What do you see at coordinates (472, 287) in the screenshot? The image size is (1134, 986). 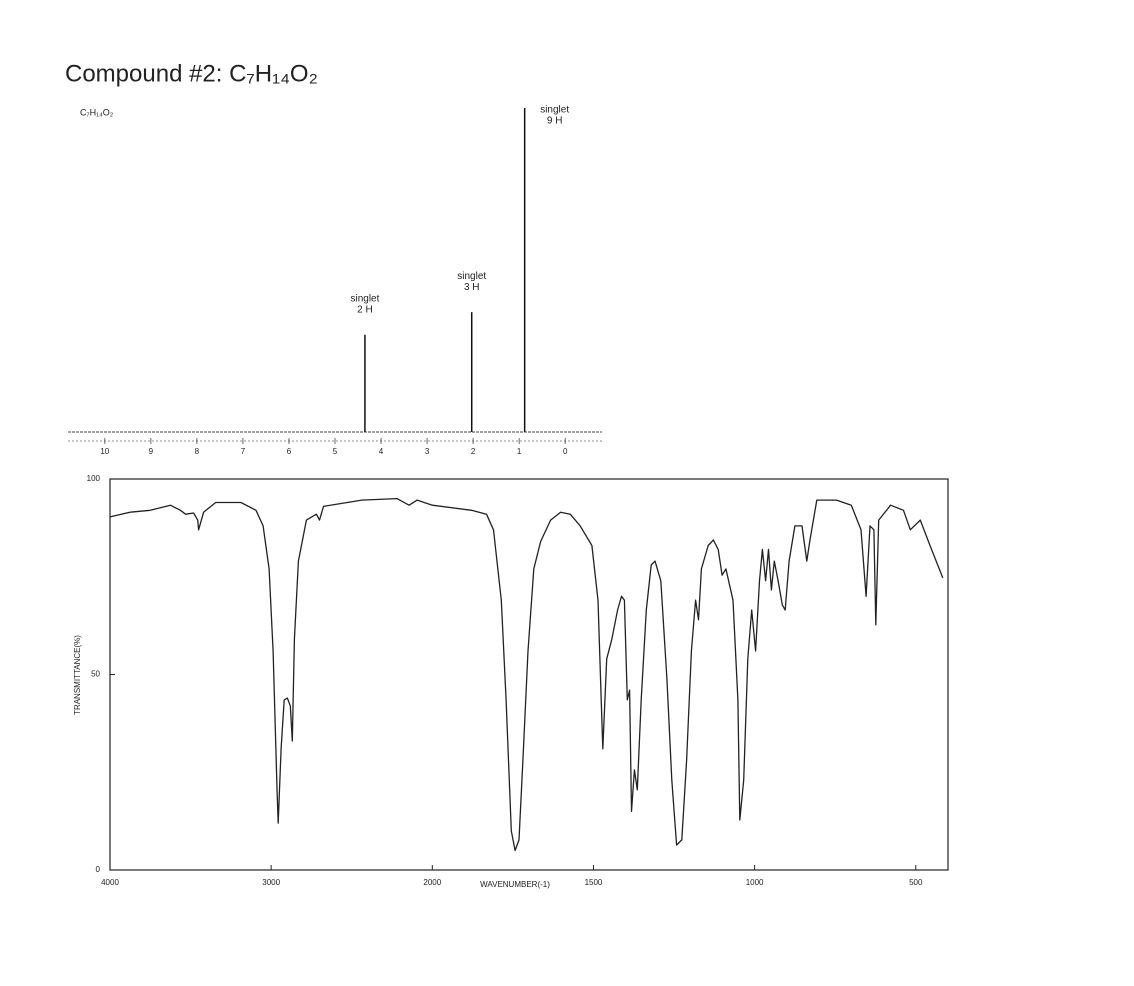 I see `peak-count: 3 H` at bounding box center [472, 287].